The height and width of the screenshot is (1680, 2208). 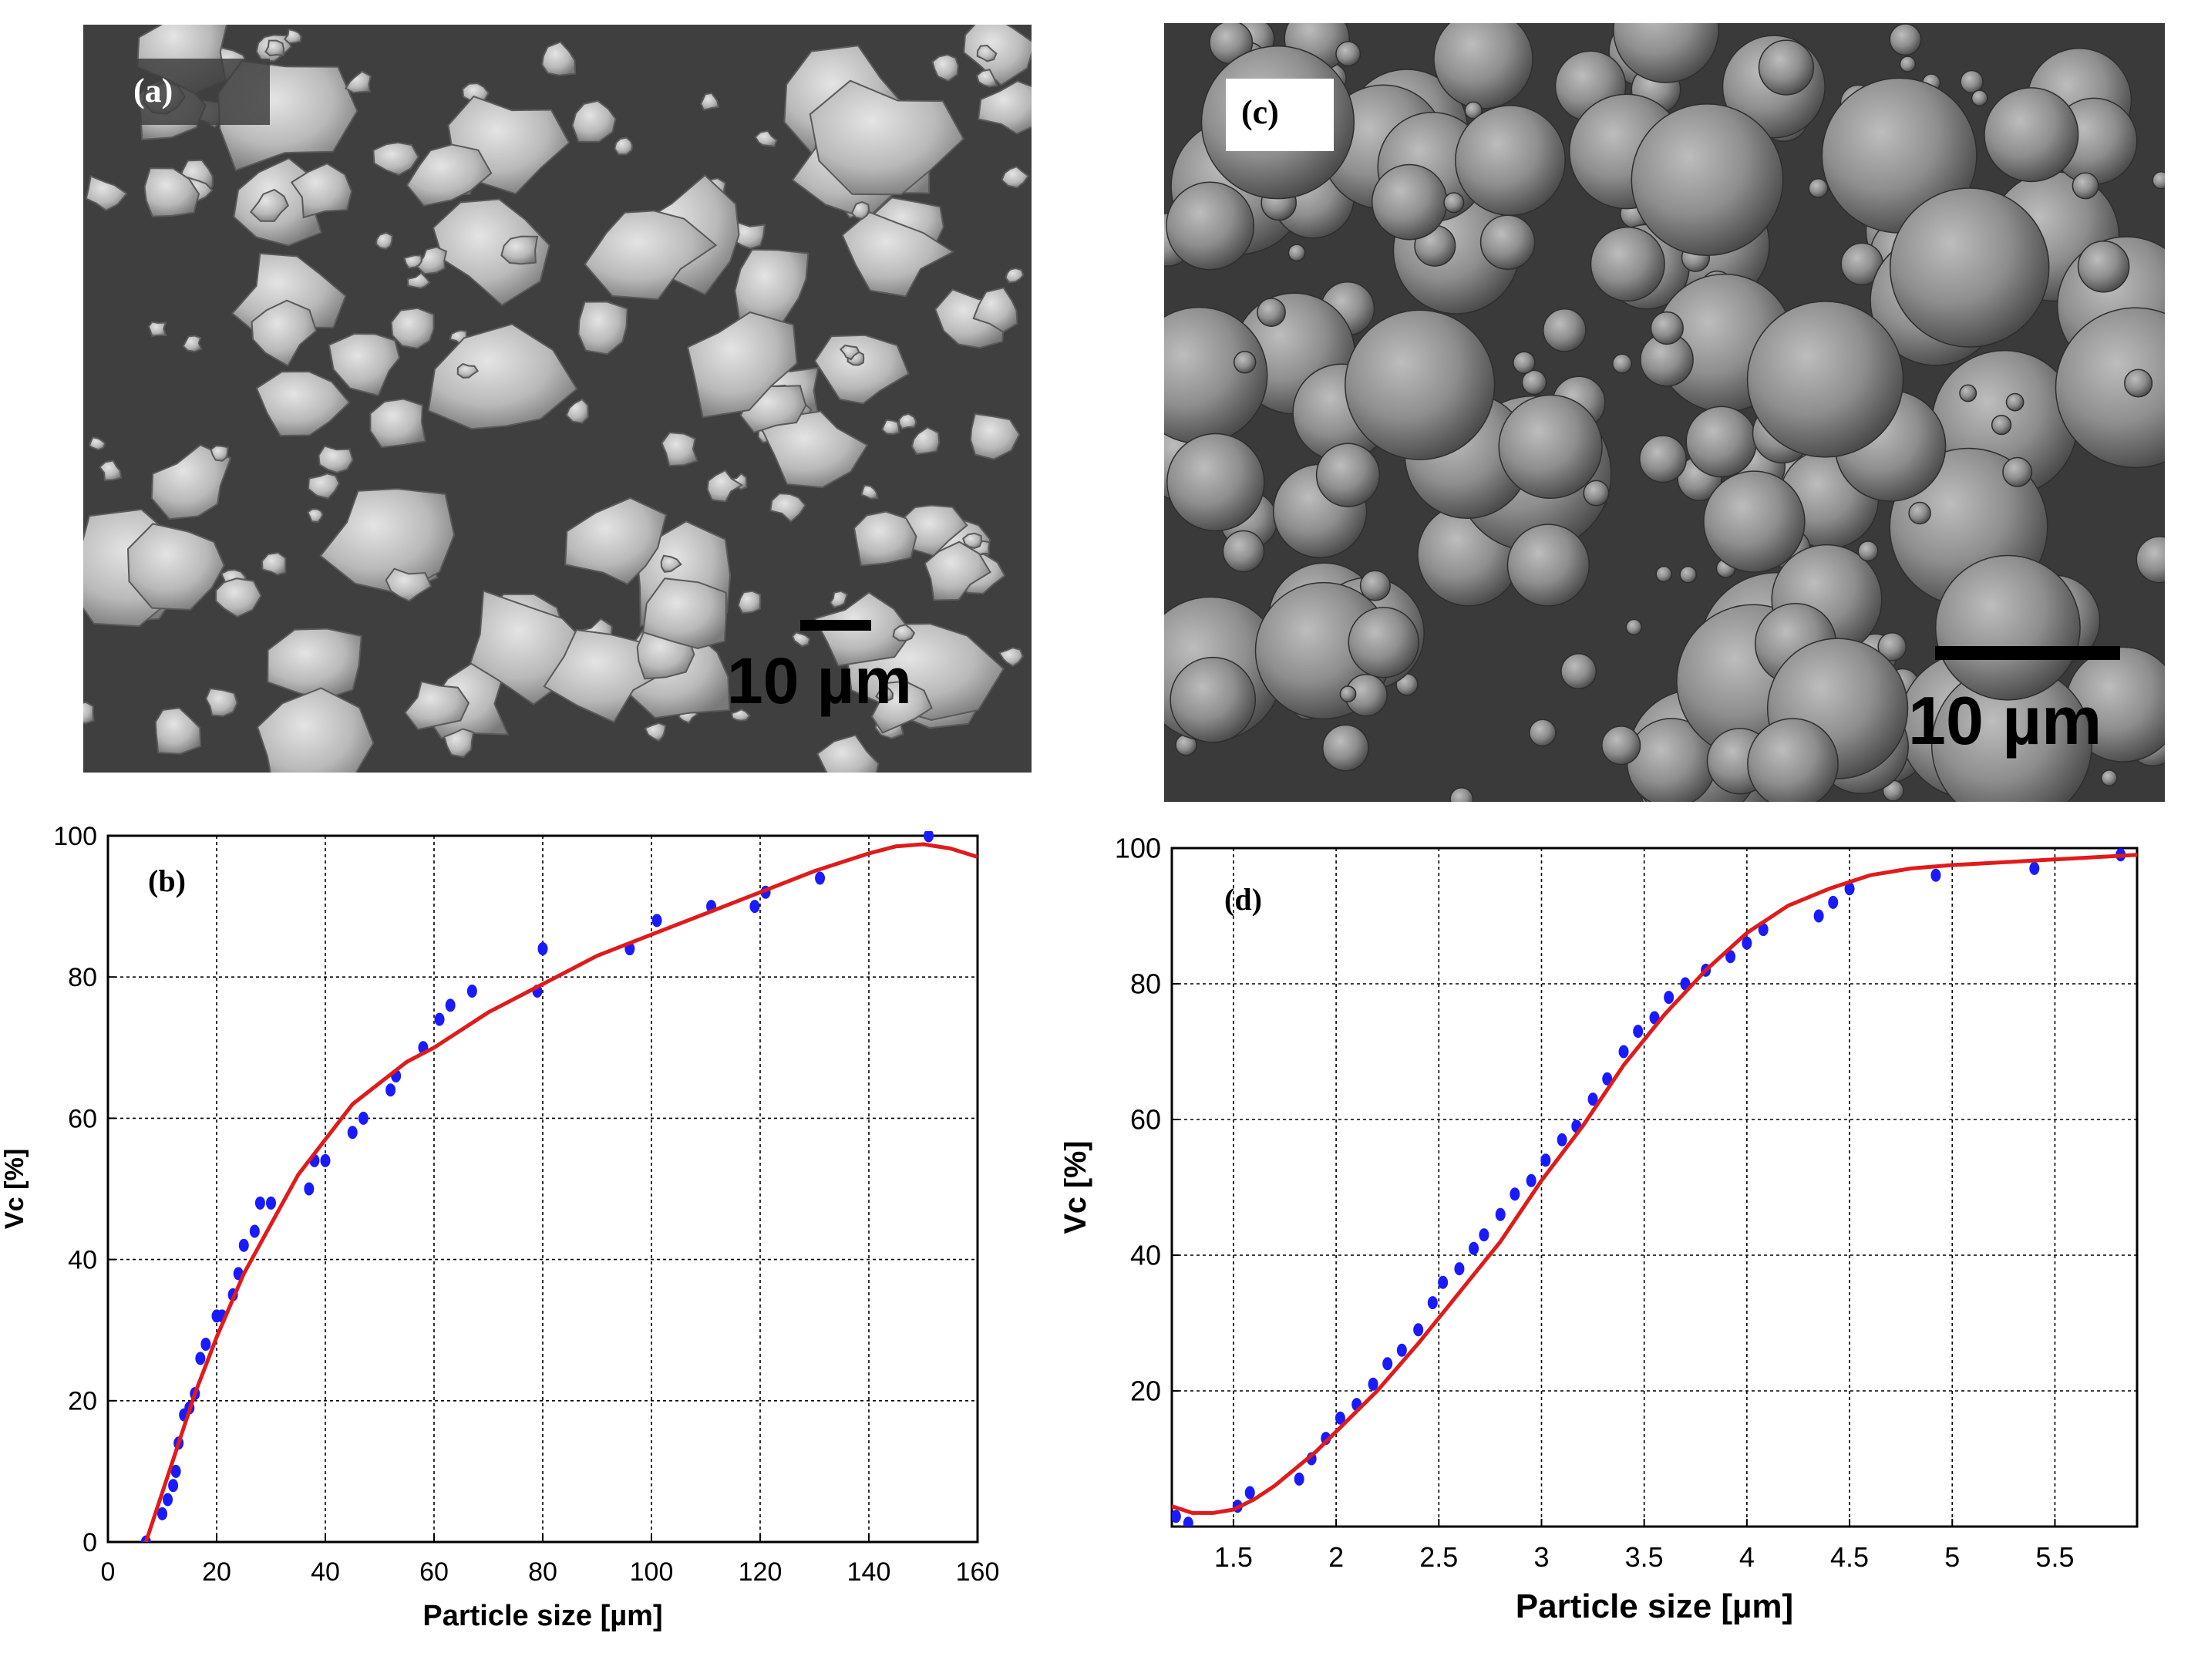 I want to click on y-tick-label: 40, so click(x=1145, y=1255).